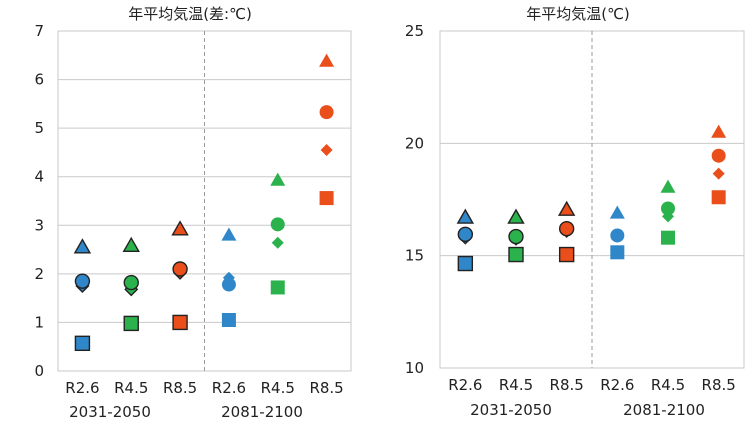 This screenshot has width=754, height=423. Describe the element at coordinates (39, 274) in the screenshot. I see `y-tick-label: 2` at that location.